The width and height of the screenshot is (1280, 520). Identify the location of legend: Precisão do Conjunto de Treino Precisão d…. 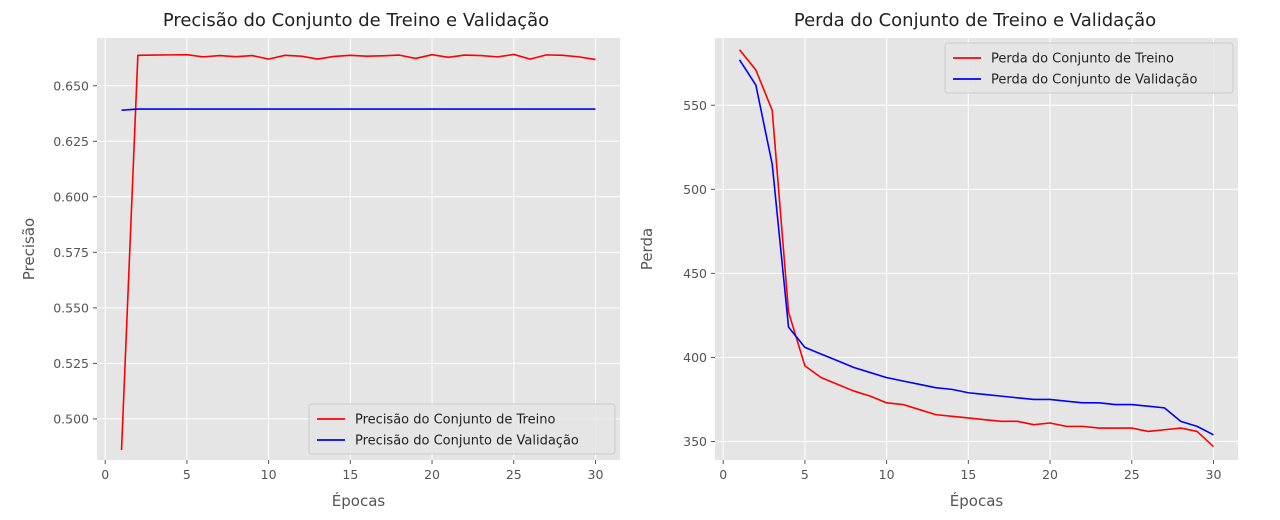
(462, 429).